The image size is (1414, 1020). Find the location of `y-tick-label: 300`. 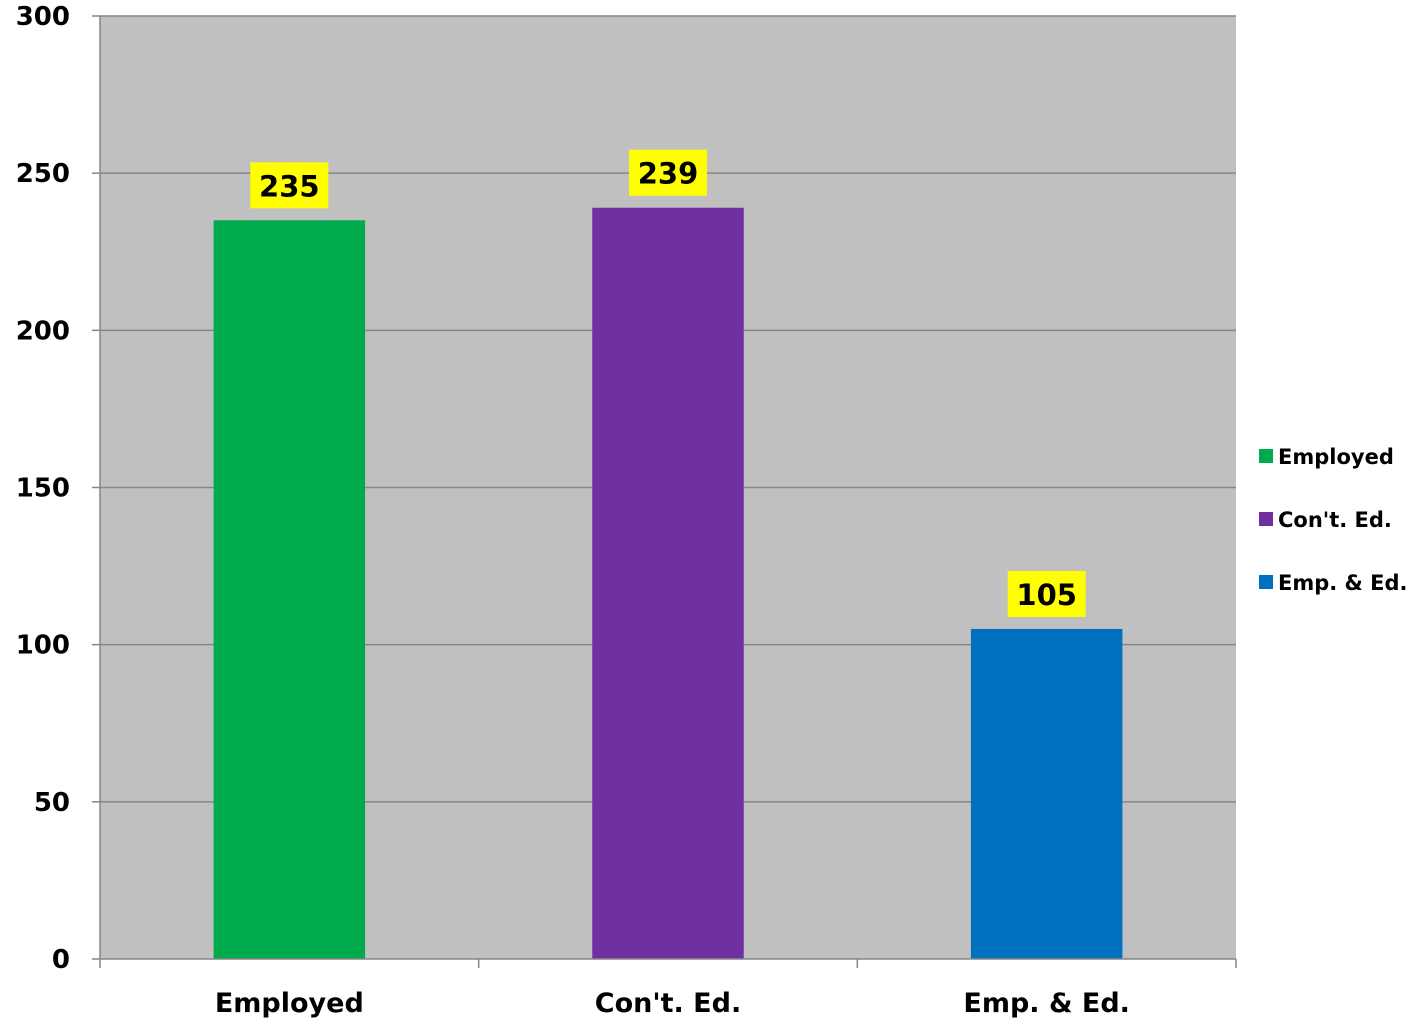

y-tick-label: 300 is located at coordinates (43, 17).